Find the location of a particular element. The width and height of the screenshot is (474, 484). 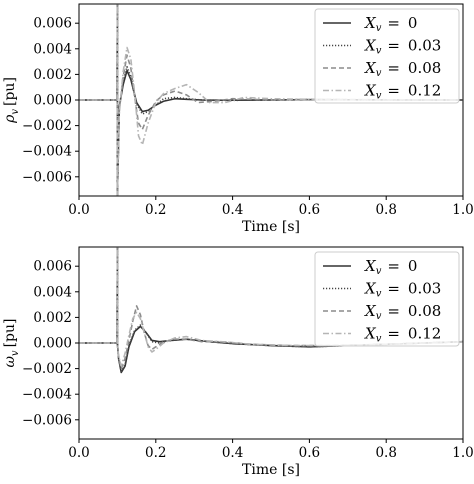

y-axis-symbol: ω is located at coordinates (10, 361).